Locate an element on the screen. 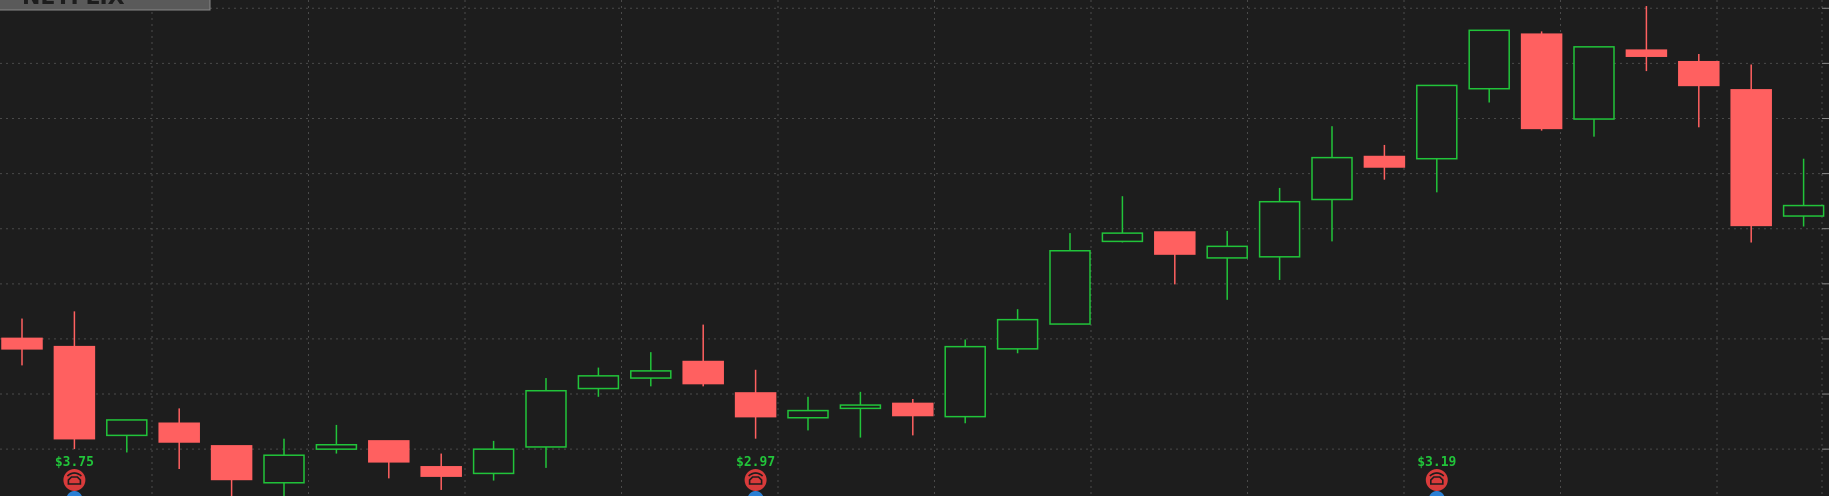 This screenshot has width=1829, height=496. earnings-label: $3.75 is located at coordinates (74, 462).